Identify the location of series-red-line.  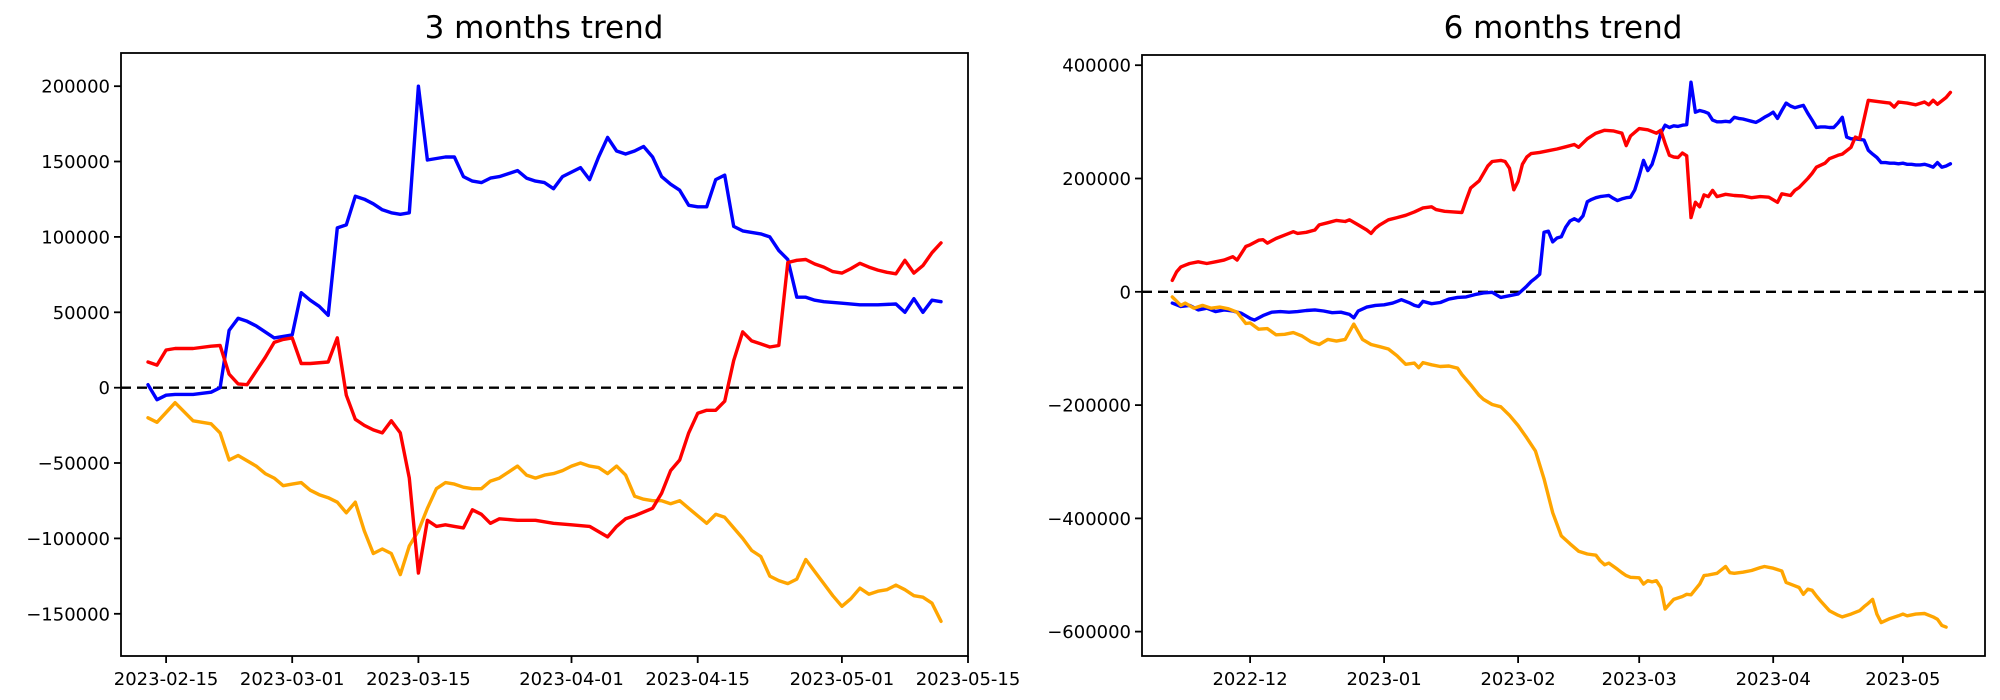
(1561, 186).